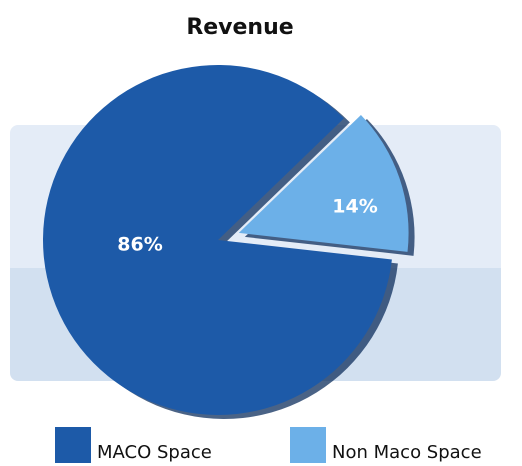  I want to click on chart-title: Revenue, so click(239, 27).